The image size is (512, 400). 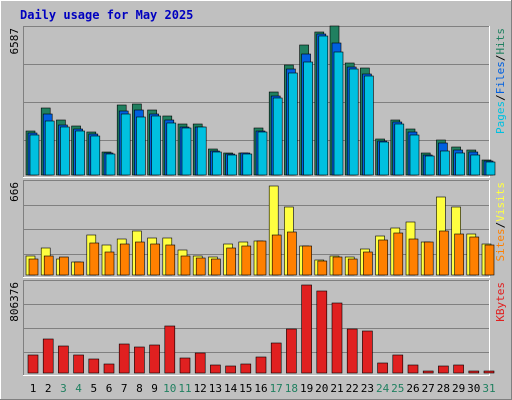 I want to click on panel-legend: KBytes, so click(x=500, y=302).